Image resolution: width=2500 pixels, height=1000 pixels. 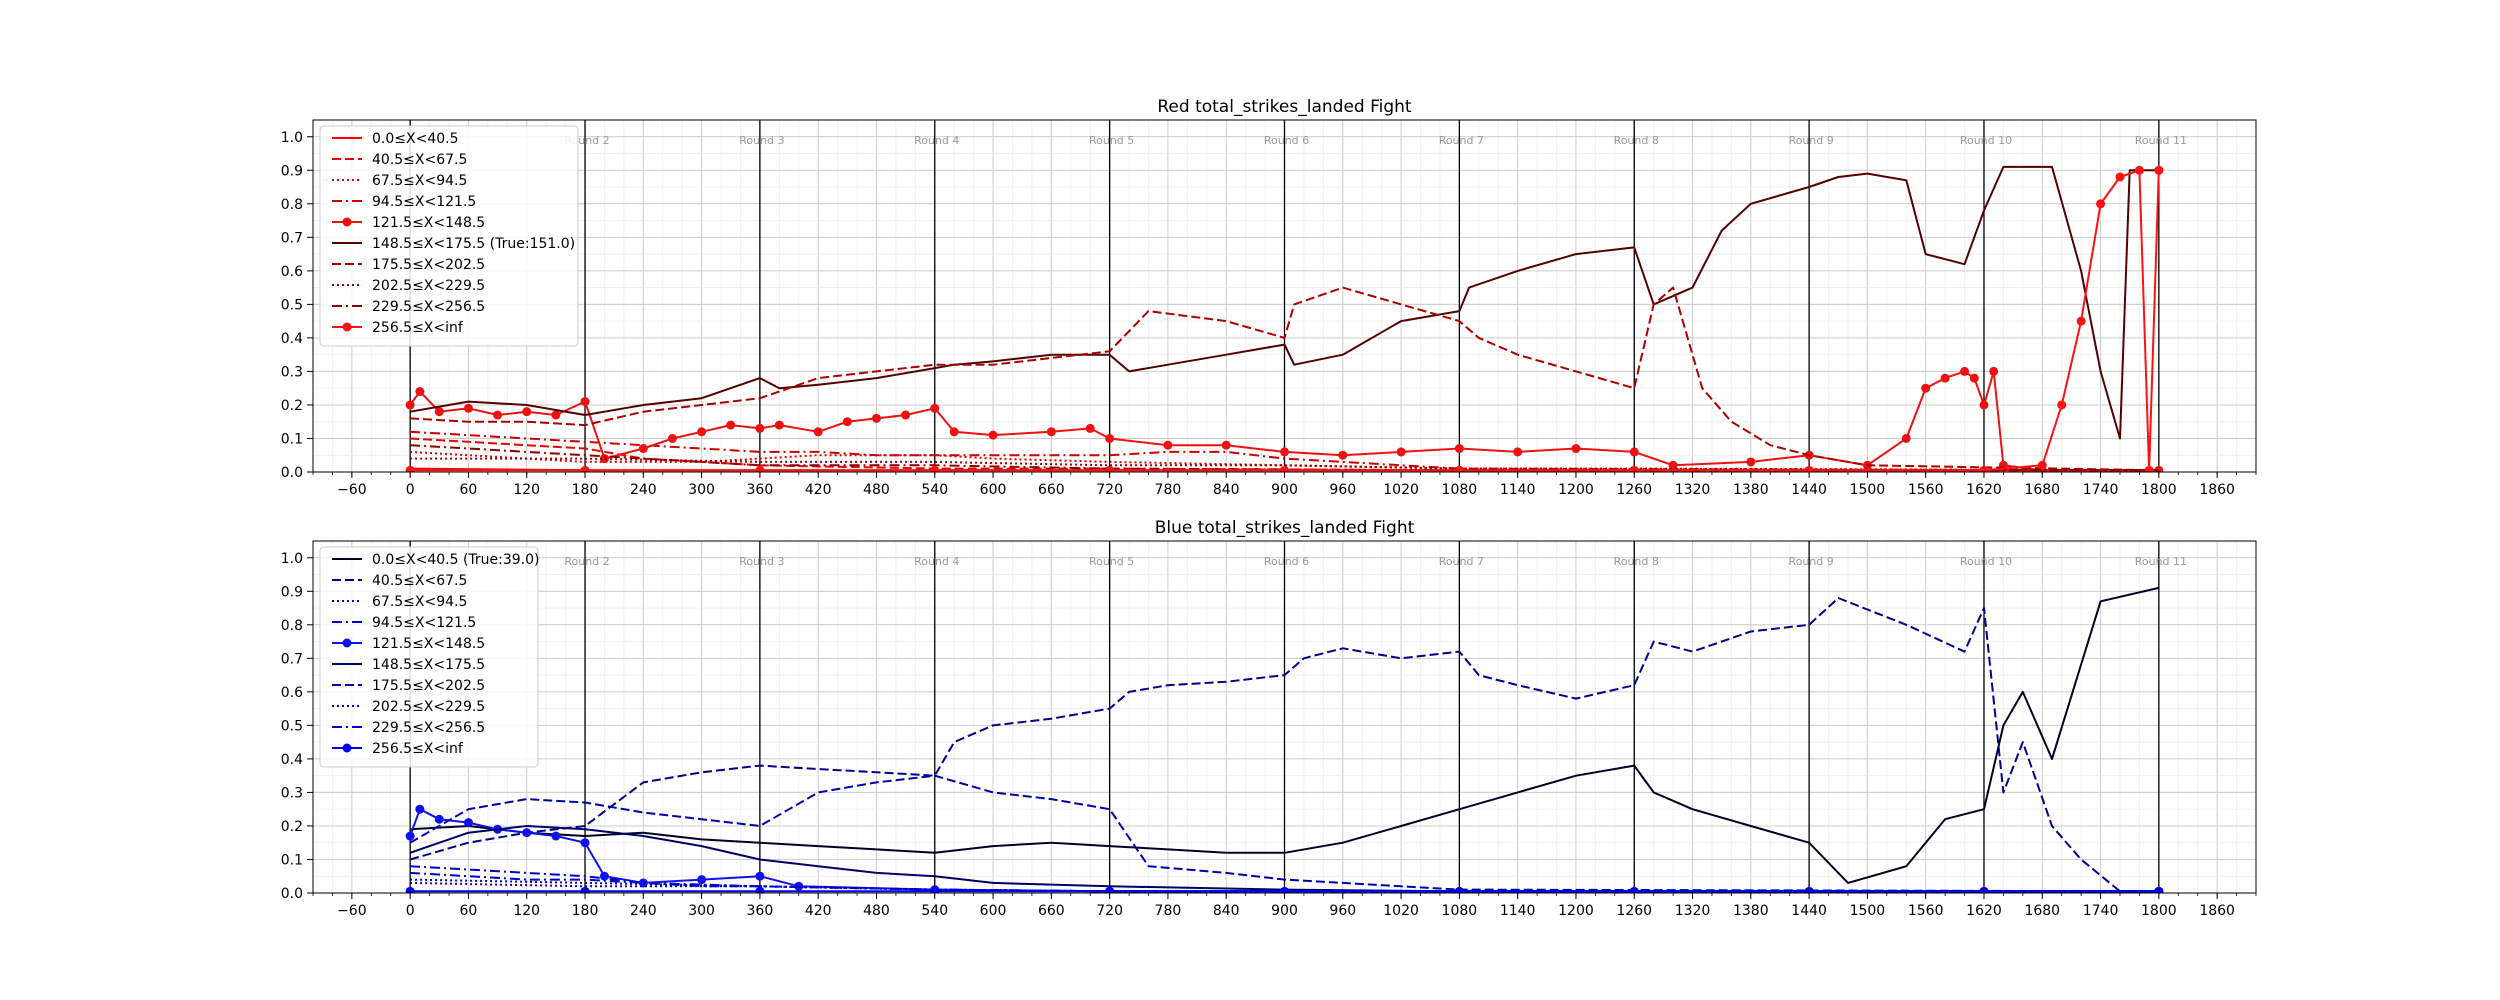 What do you see at coordinates (469, 911) in the screenshot?
I see `x-tick-label: 60` at bounding box center [469, 911].